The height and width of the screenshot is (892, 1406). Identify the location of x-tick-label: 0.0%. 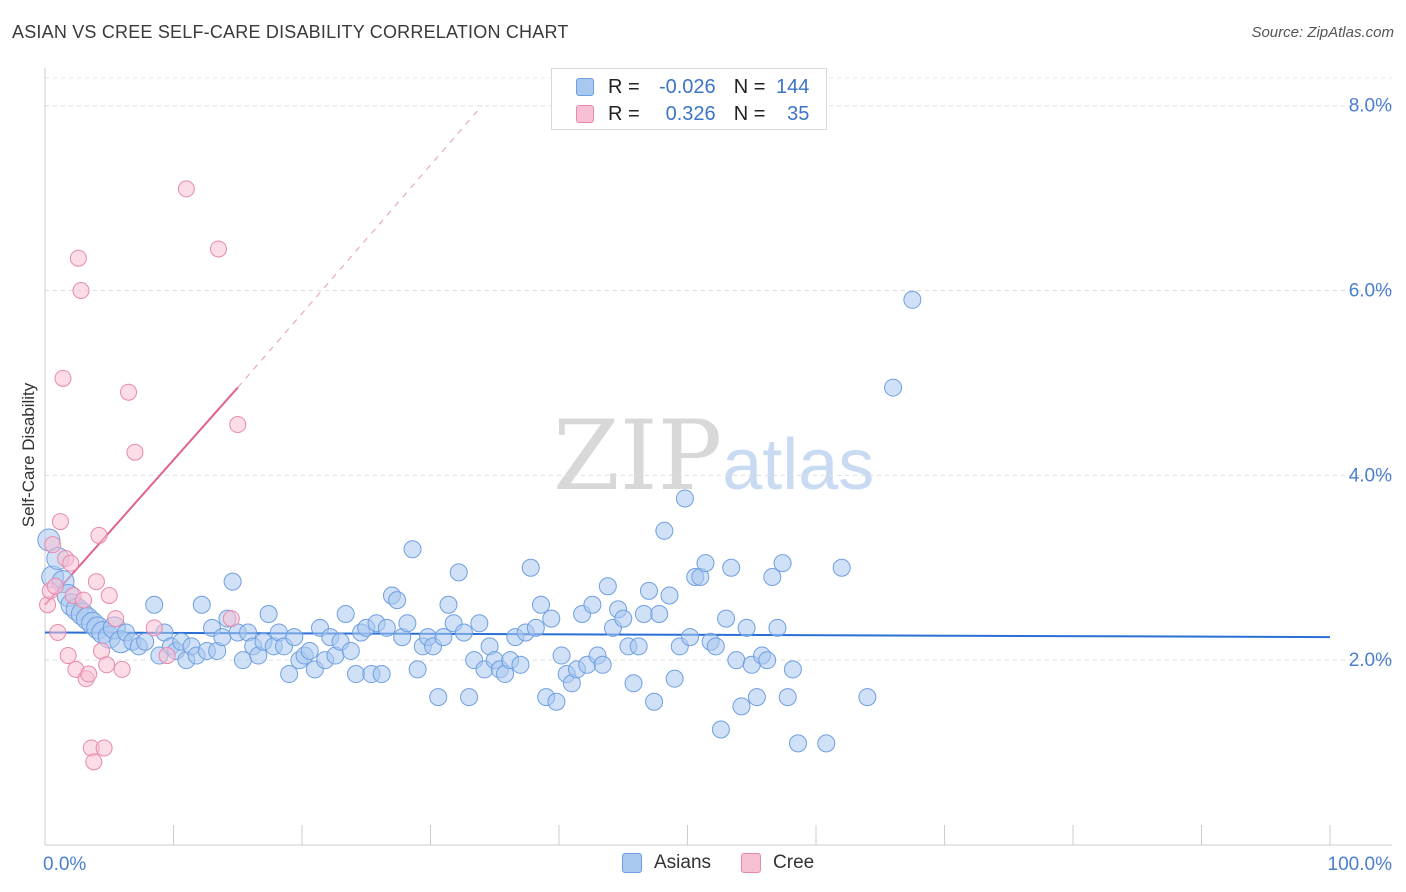
(64, 864).